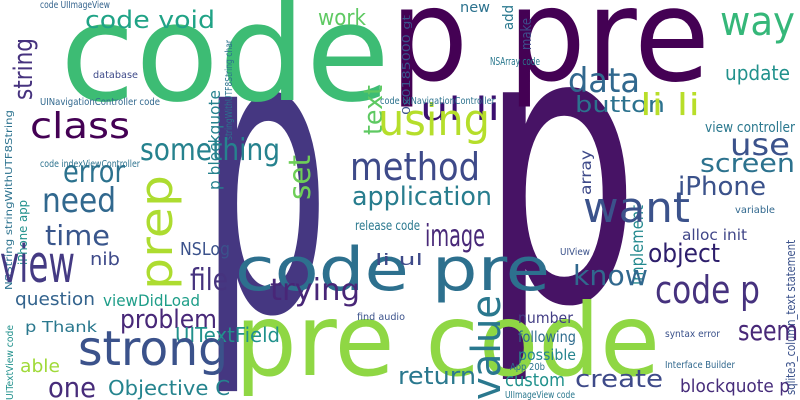  What do you see at coordinates (693, 334) in the screenshot?
I see `word: syntax error` at bounding box center [693, 334].